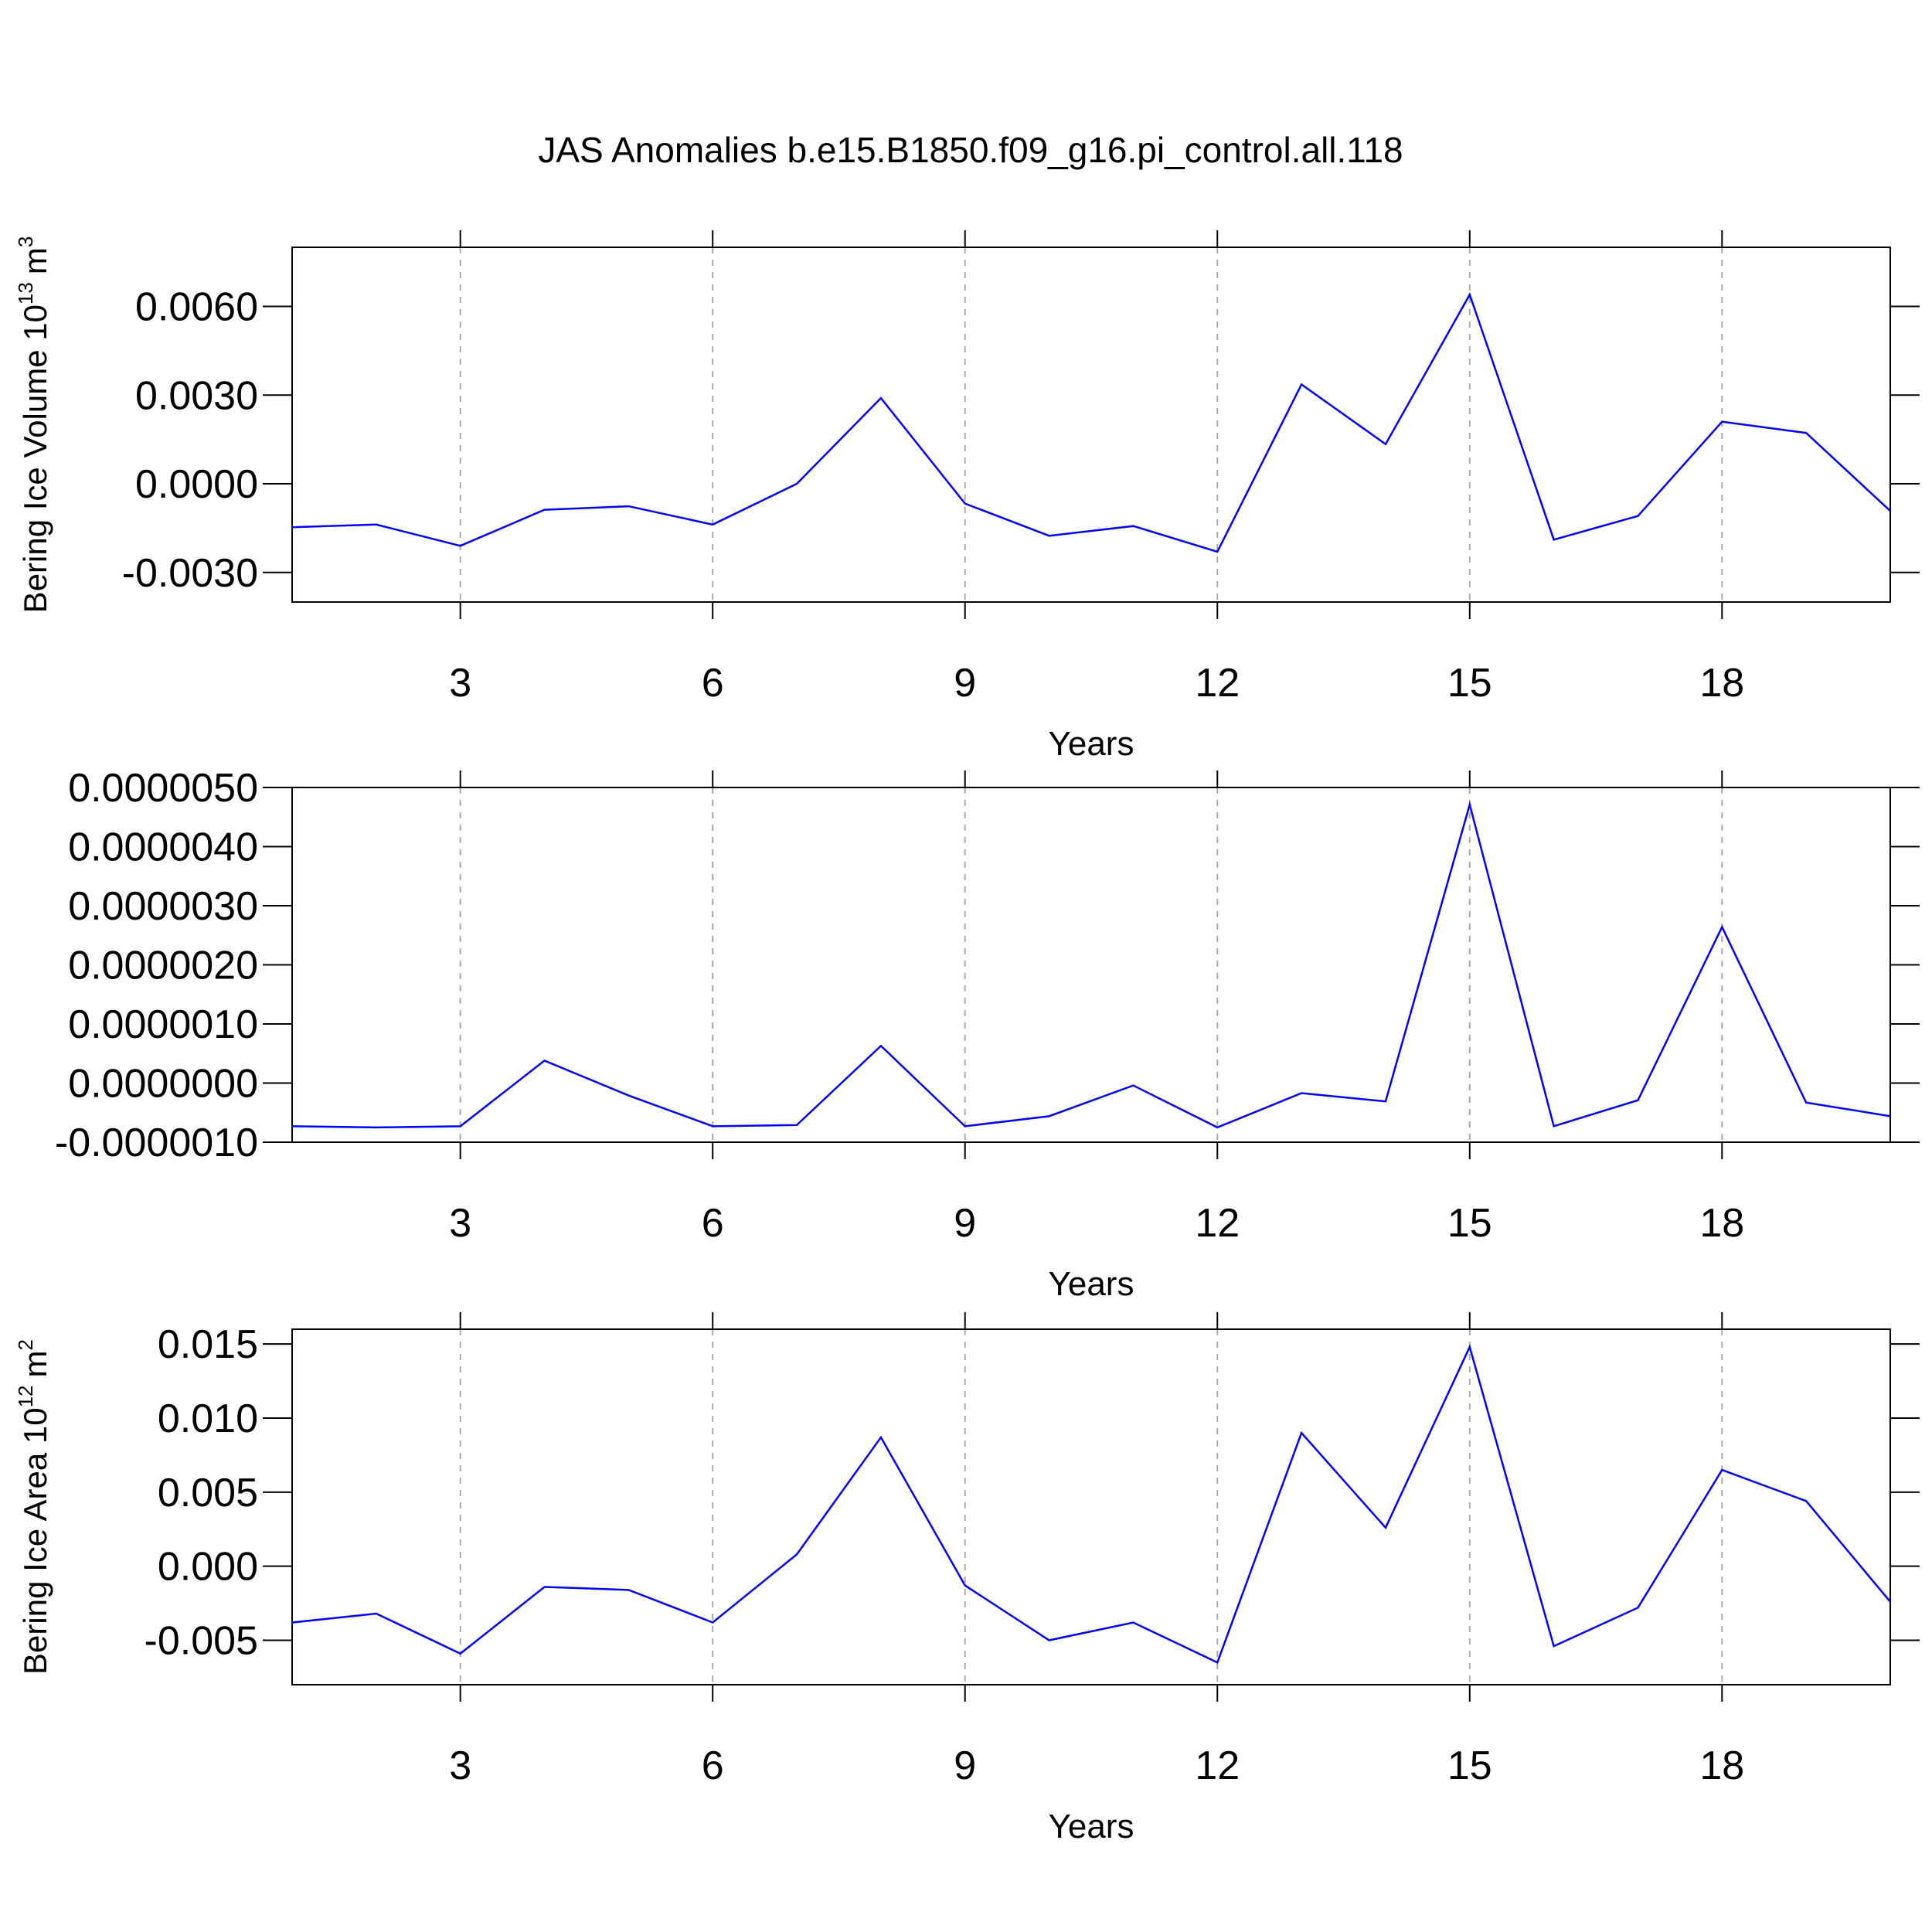 This screenshot has height=1932, width=1932. Describe the element at coordinates (163, 848) in the screenshot. I see `y-tick-label: 0.0000040` at that location.